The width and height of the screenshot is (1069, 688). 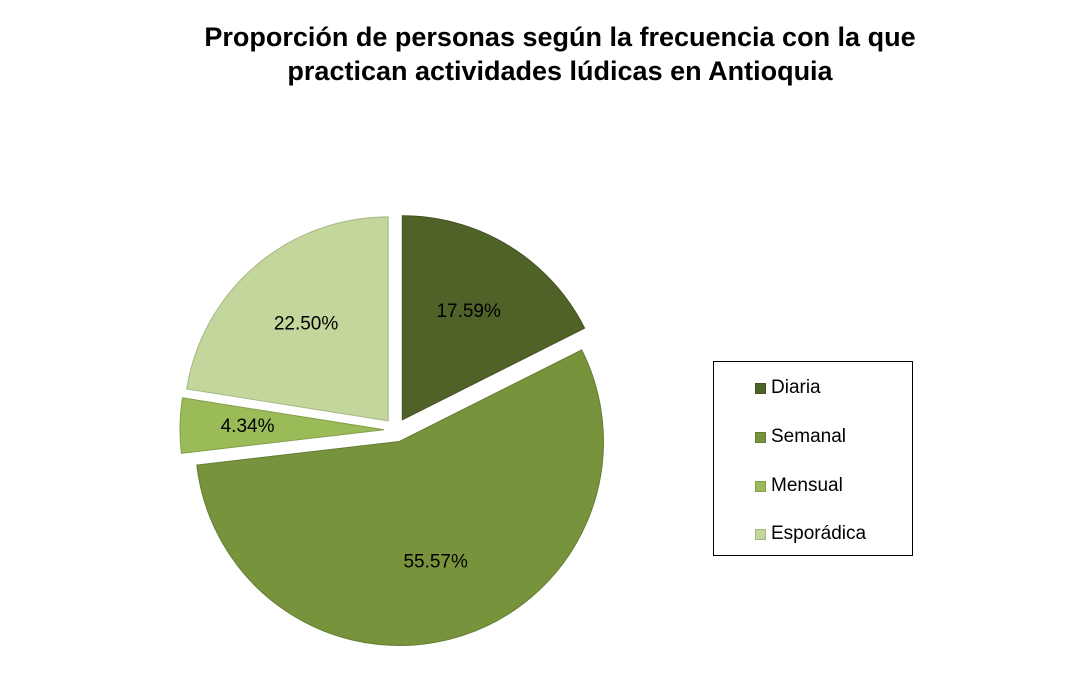 What do you see at coordinates (468, 311) in the screenshot?
I see `data-label-diaria: 17.59%` at bounding box center [468, 311].